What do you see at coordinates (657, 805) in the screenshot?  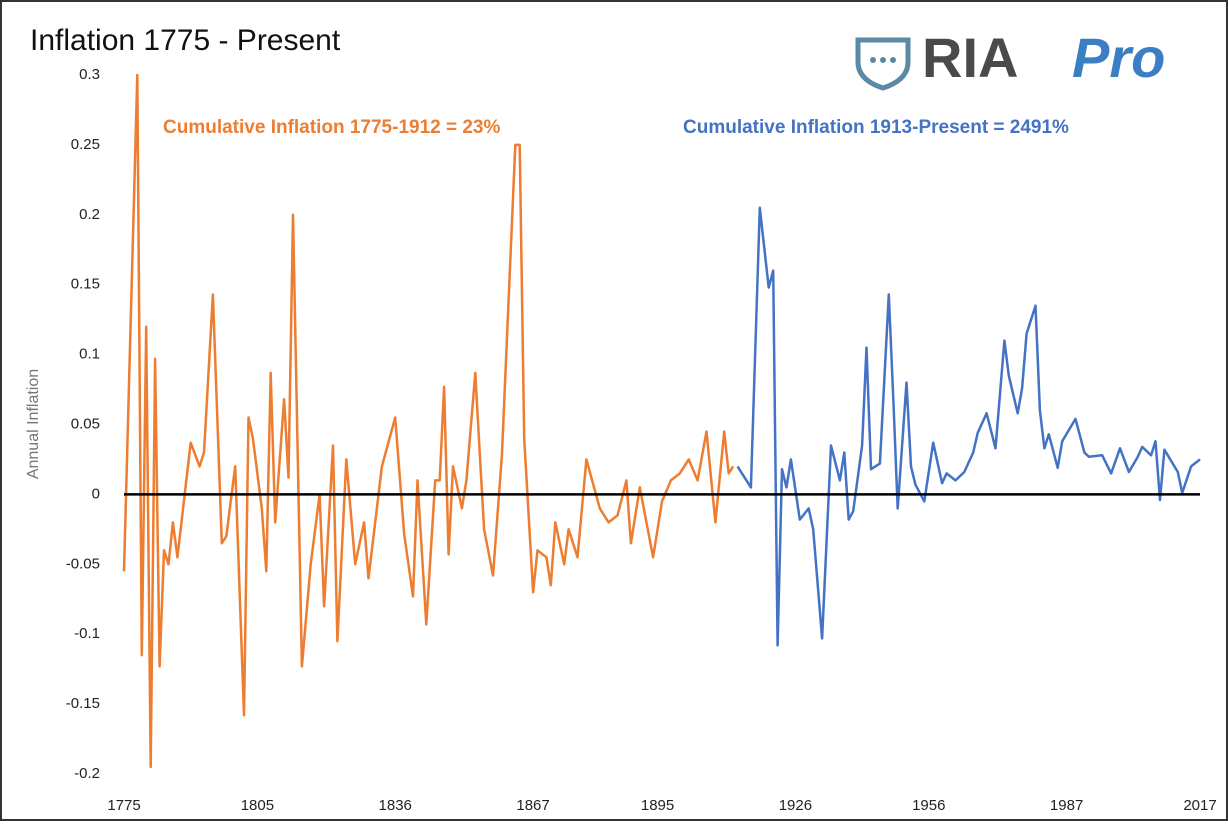 I see `x-tick-label: 1895` at bounding box center [657, 805].